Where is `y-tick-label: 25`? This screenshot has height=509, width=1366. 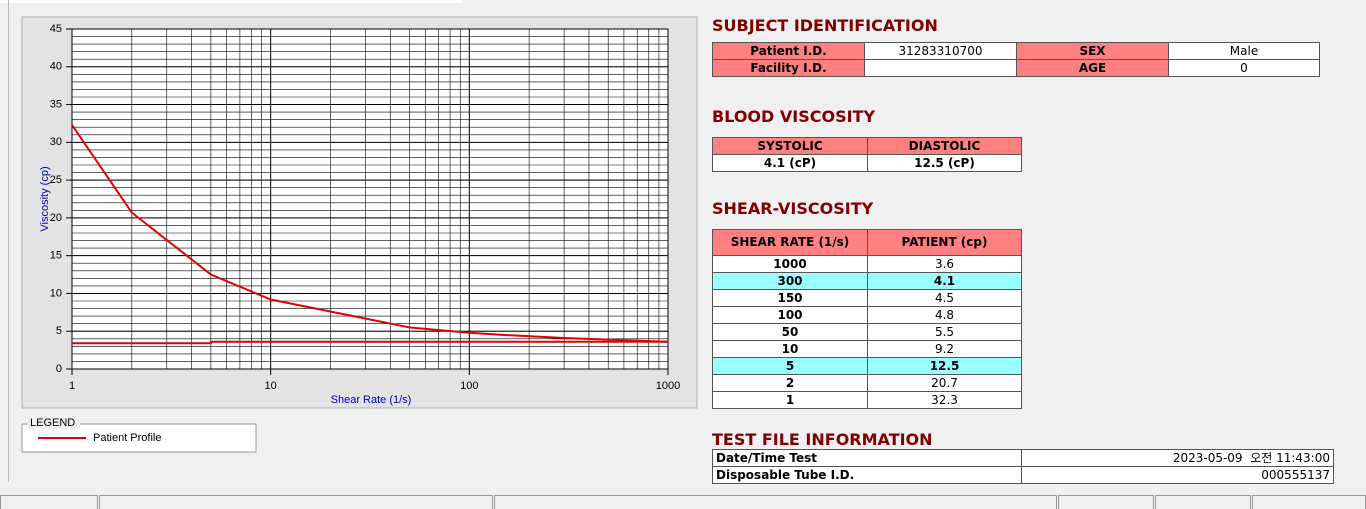
y-tick-label: 25 is located at coordinates (56, 180).